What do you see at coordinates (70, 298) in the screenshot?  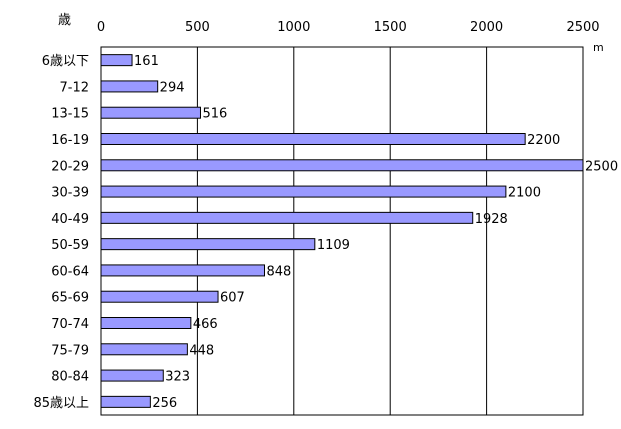 I see `category-label: 65-69` at bounding box center [70, 298].